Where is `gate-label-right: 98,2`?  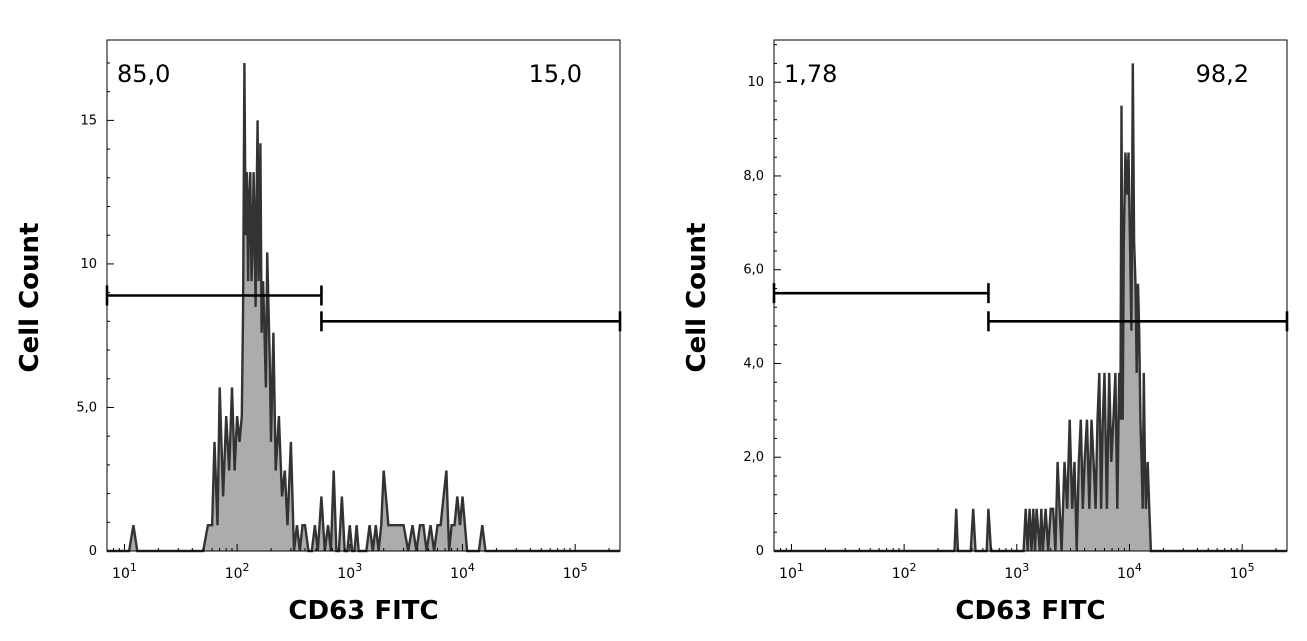
gate-label-right: 98,2 is located at coordinates (1222, 74).